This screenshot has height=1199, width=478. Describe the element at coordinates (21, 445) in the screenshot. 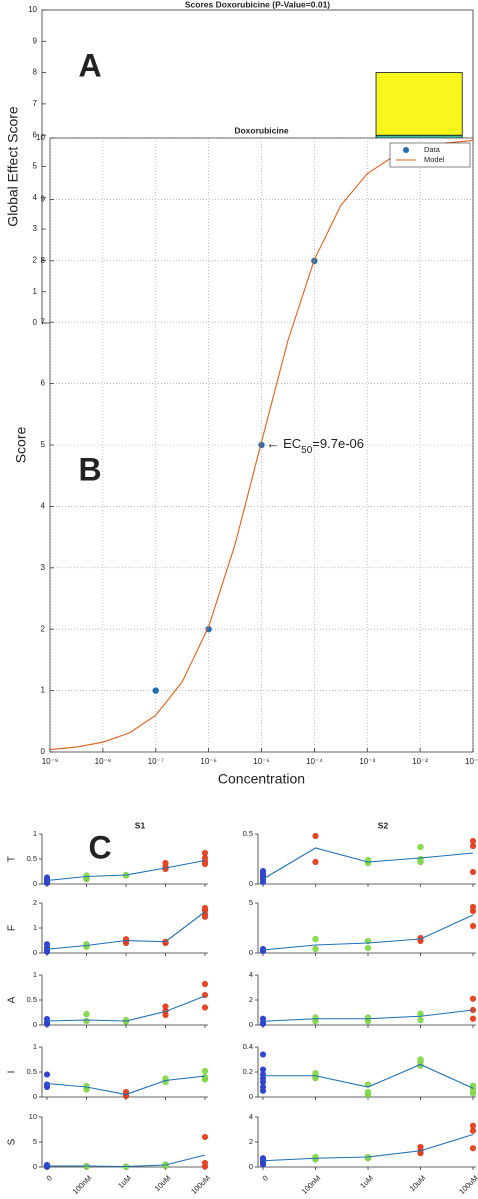

I see `y-axis-label: Score` at that location.